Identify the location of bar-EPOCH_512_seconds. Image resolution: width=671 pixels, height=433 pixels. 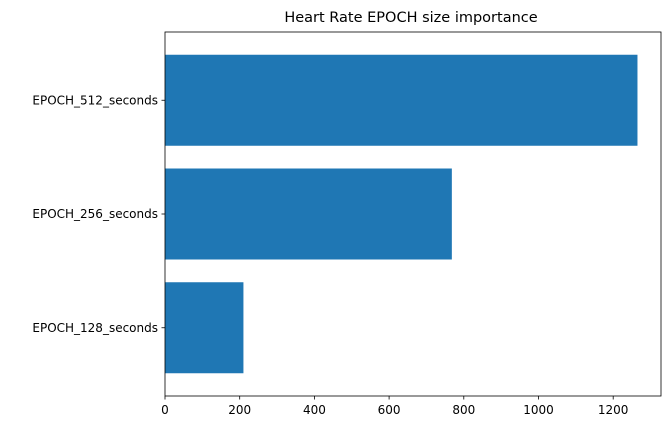
(401, 100).